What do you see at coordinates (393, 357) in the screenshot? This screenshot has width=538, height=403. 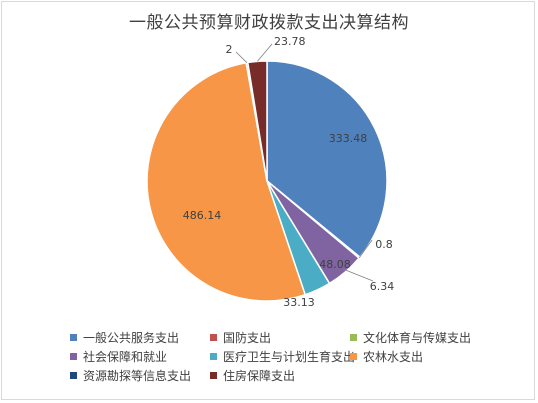 I see `legend-label: 农林水支出` at bounding box center [393, 357].